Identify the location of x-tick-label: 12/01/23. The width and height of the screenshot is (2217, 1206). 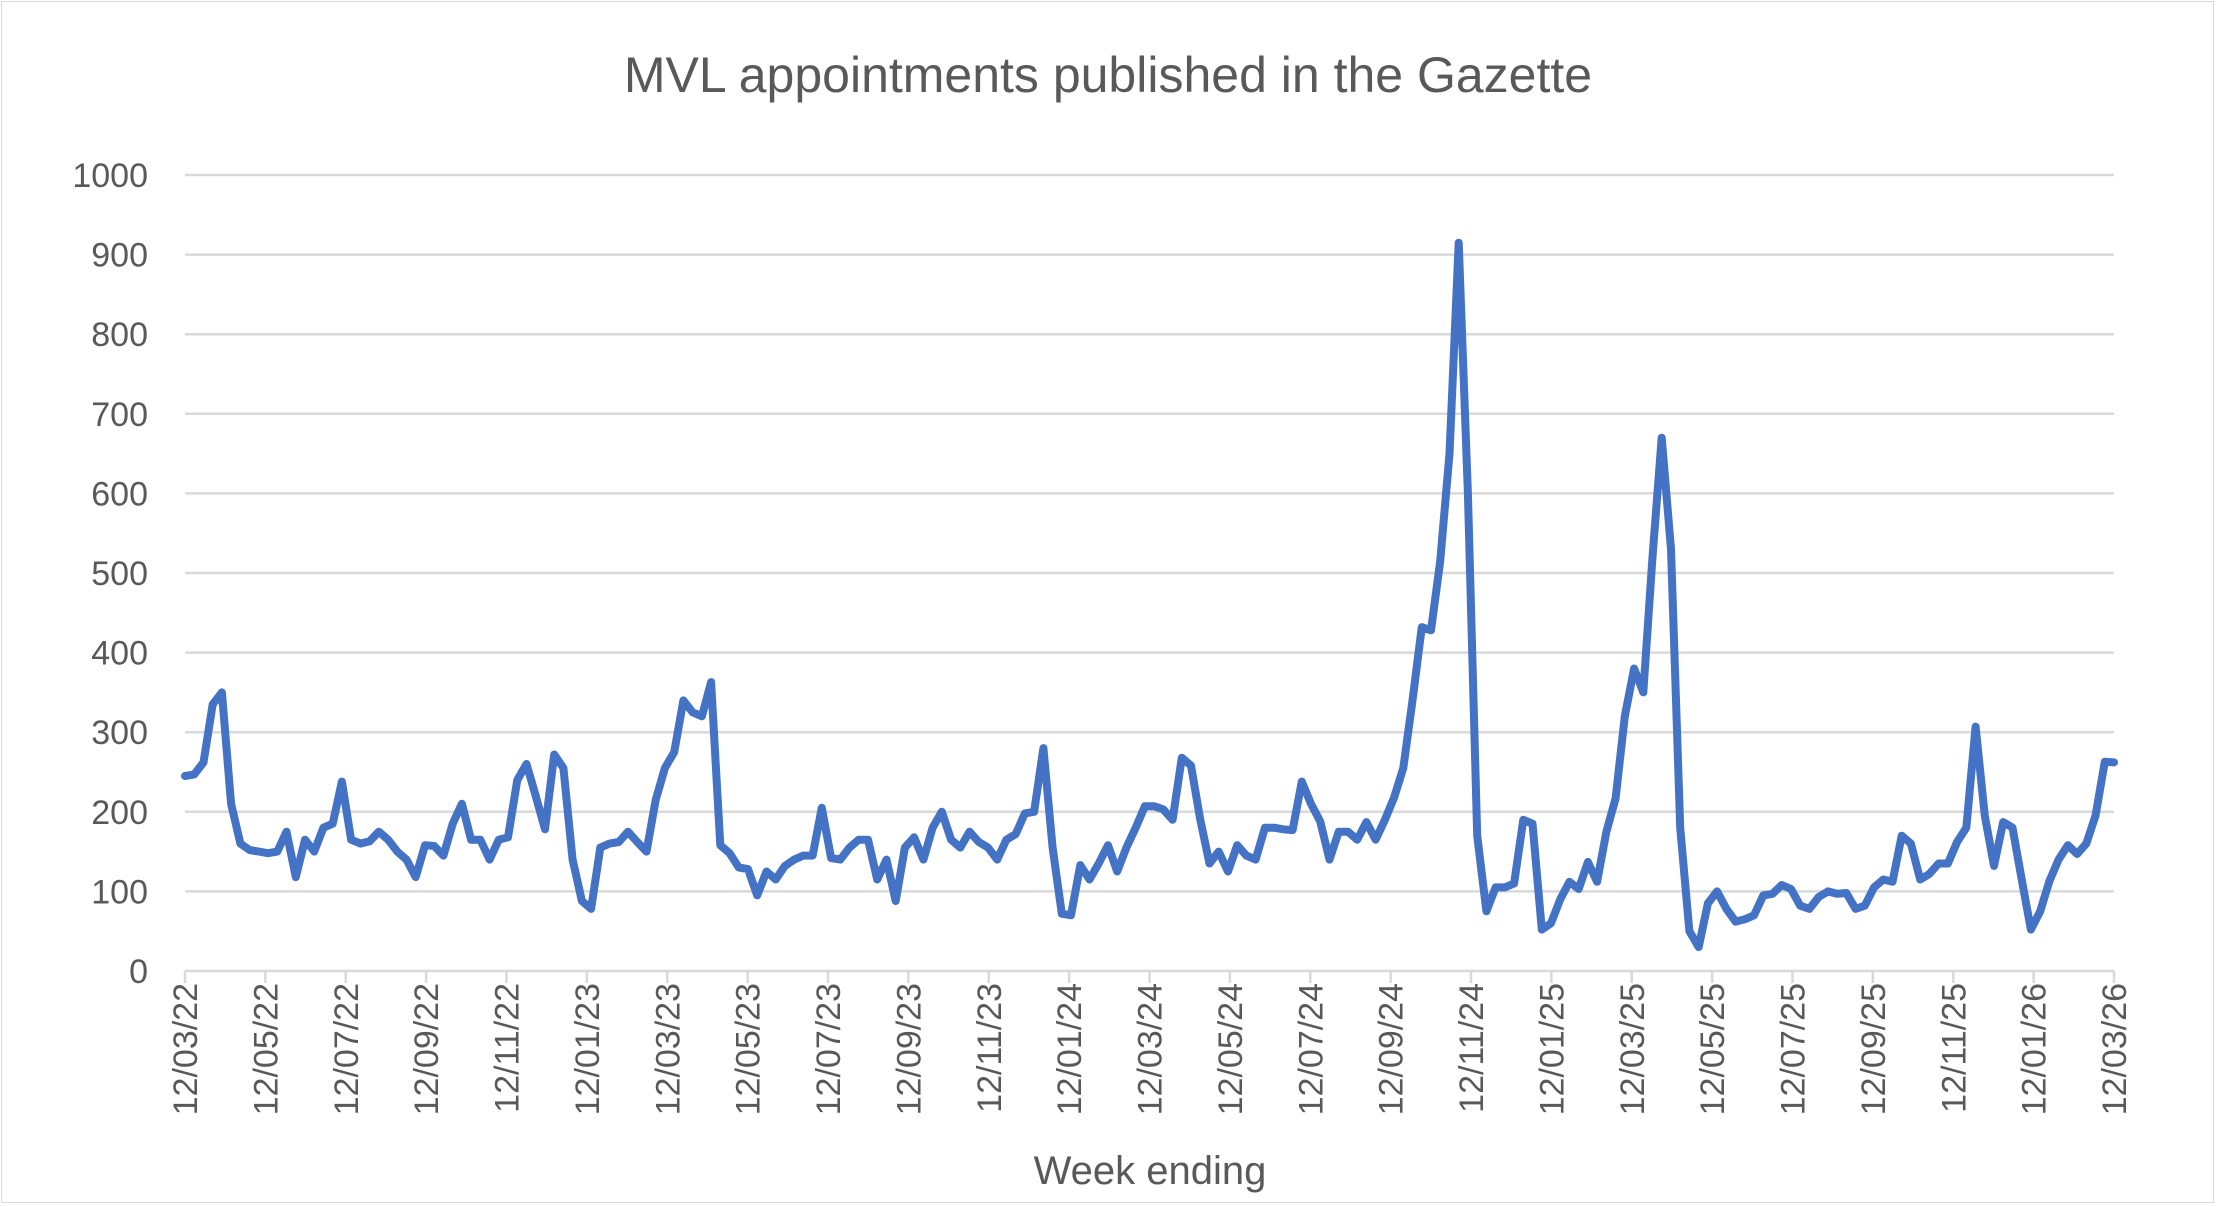
(588, 1049).